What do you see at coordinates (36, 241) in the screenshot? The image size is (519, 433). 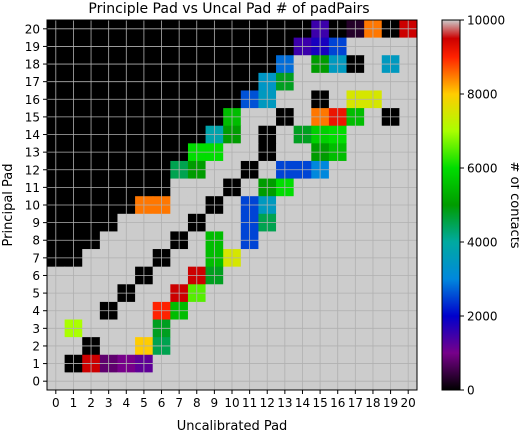 I see `y-tick-label: 8` at bounding box center [36, 241].